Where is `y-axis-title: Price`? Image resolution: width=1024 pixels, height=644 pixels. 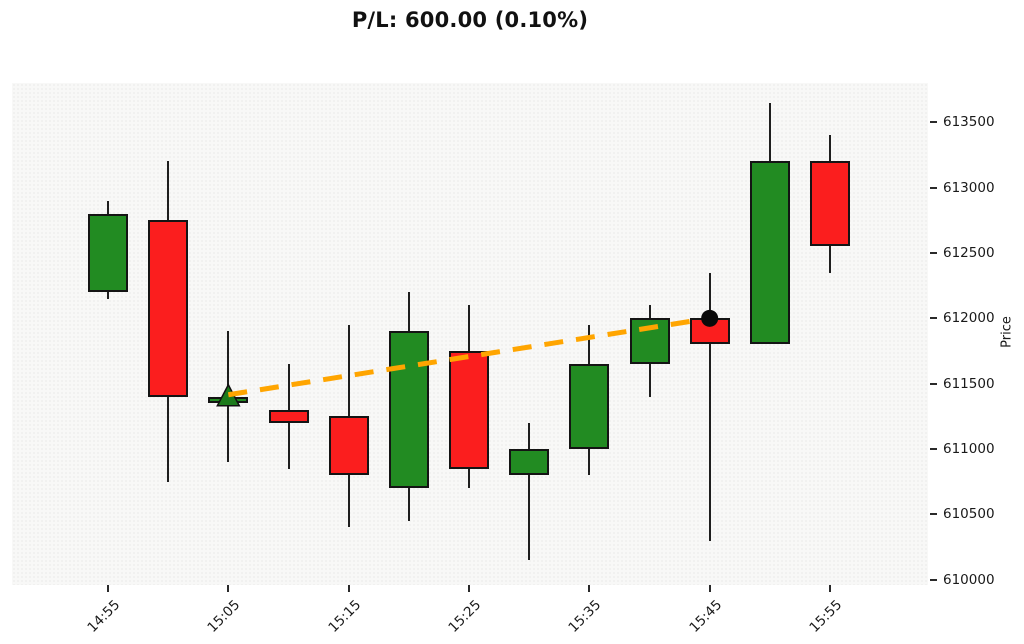 y-axis-title: Price is located at coordinates (1007, 332).